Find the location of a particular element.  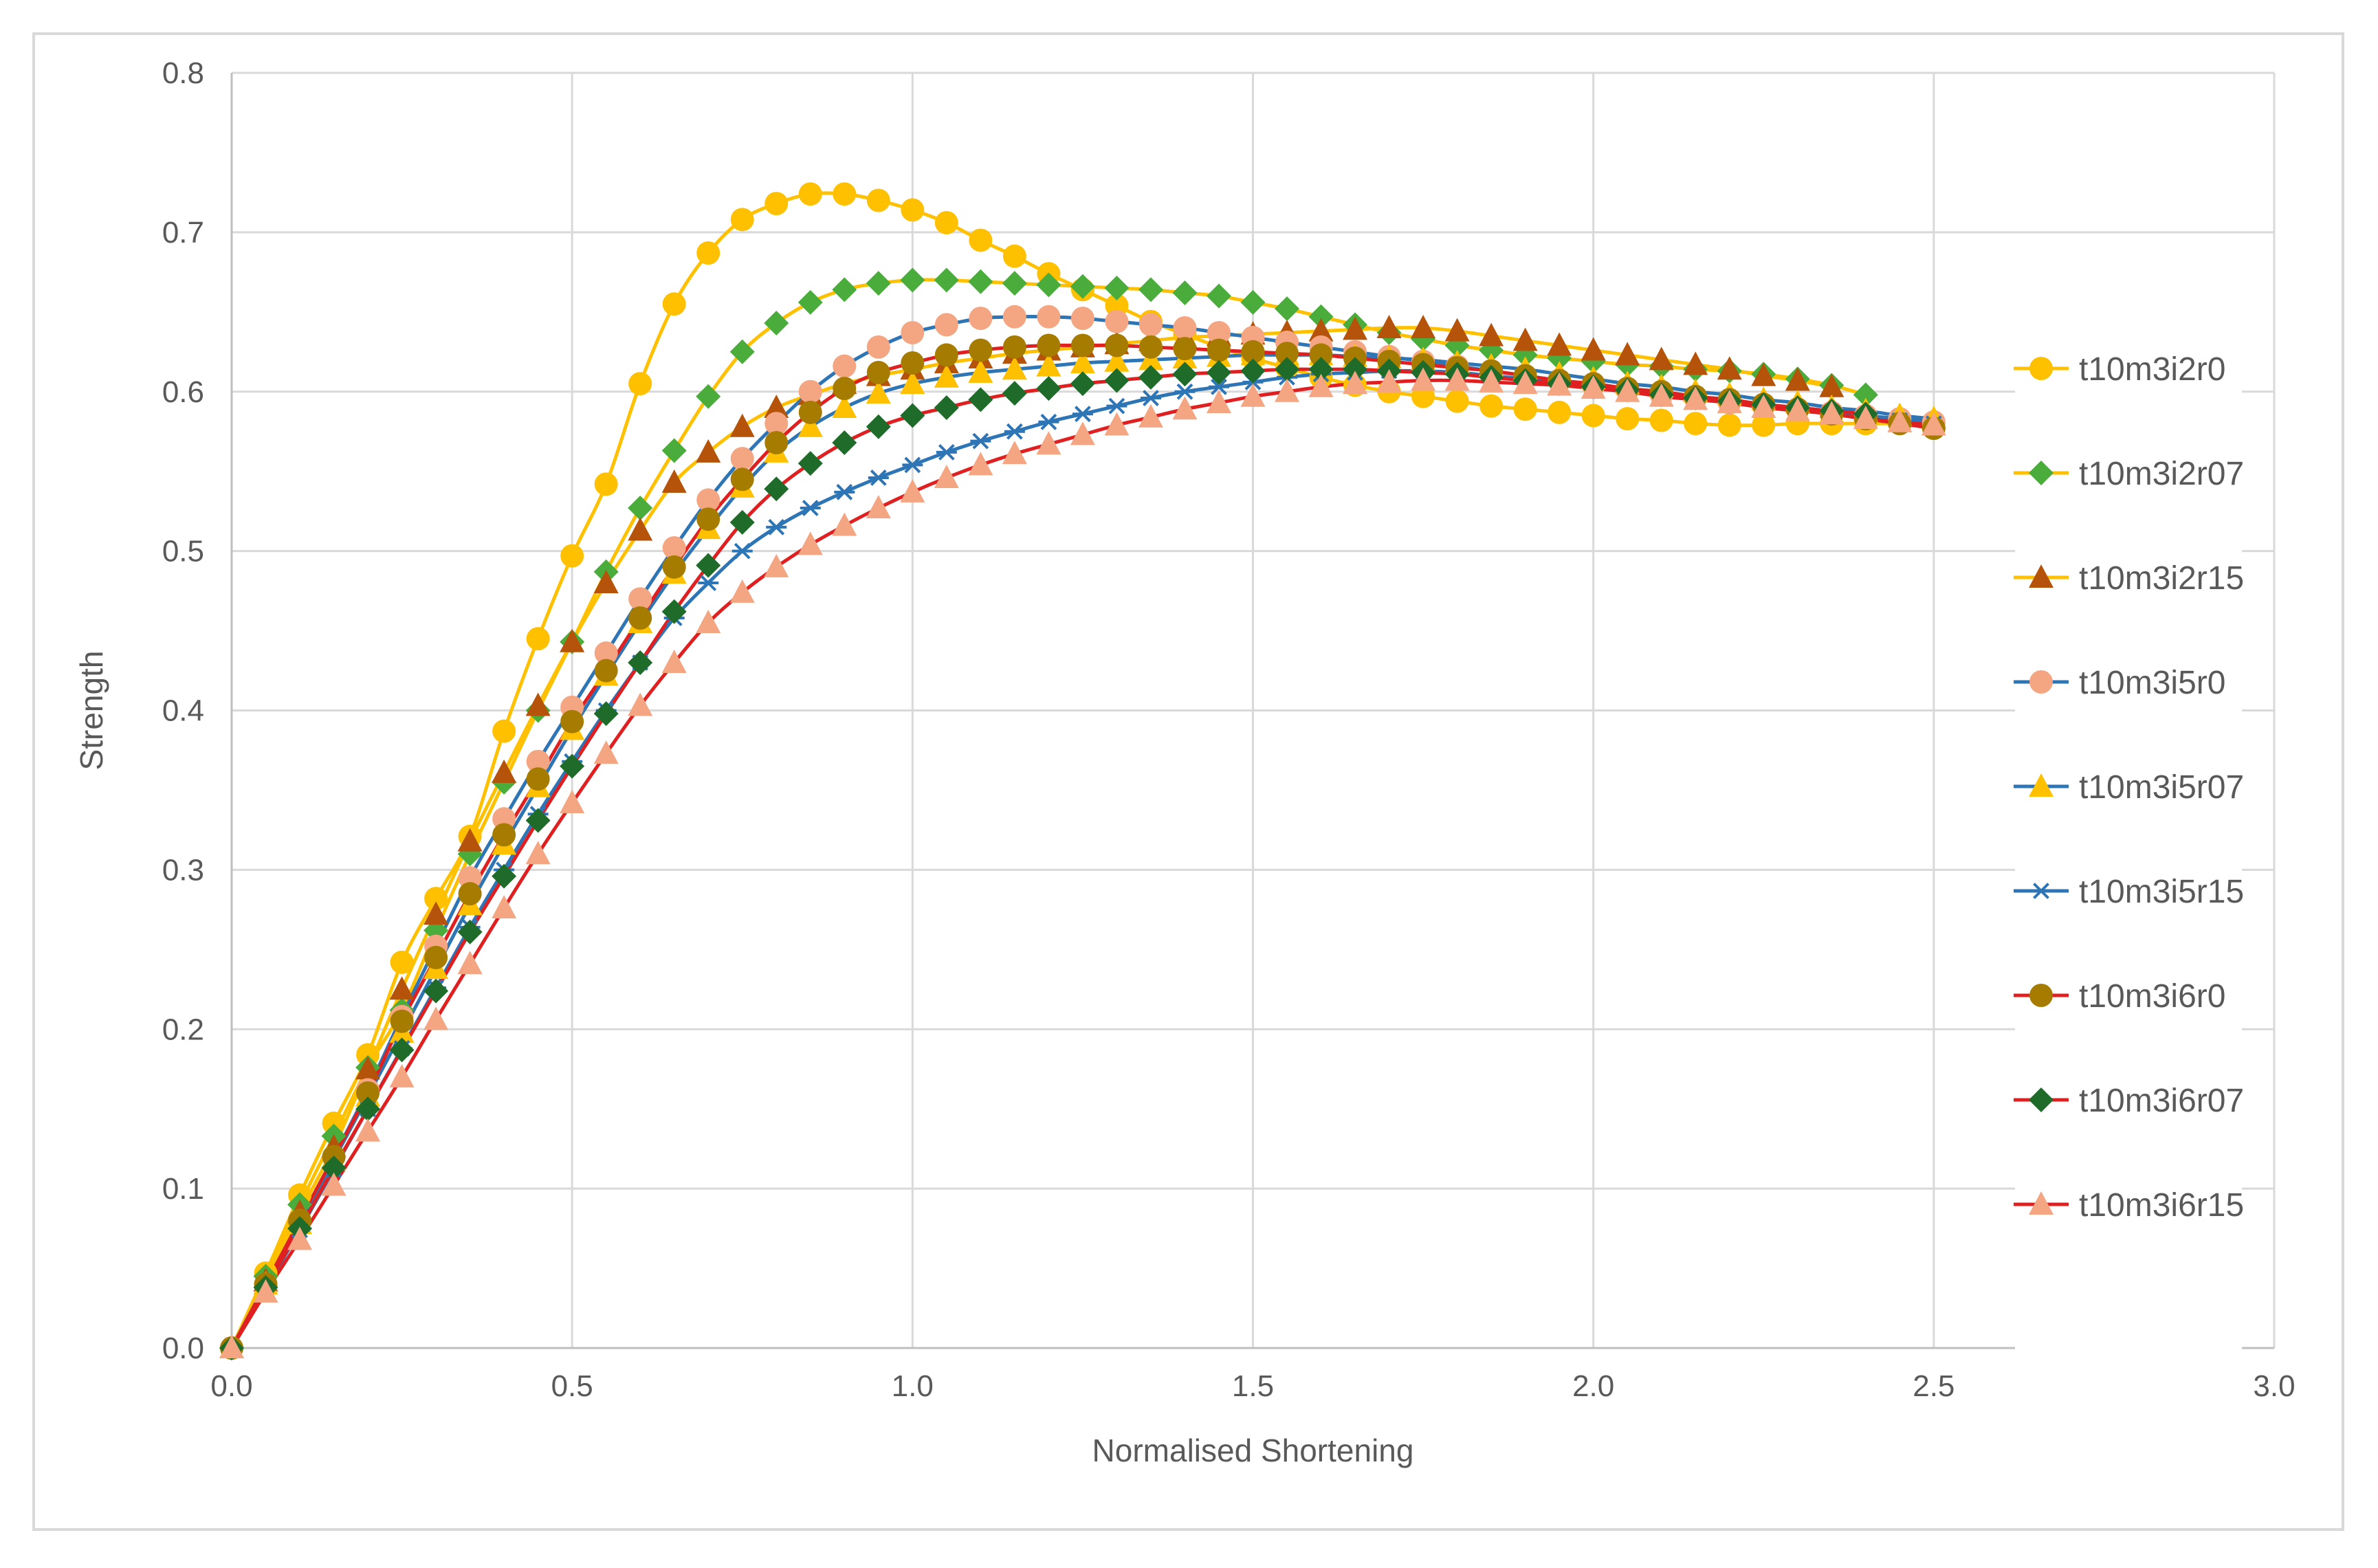

legend-label: t10m3i5r0 is located at coordinates (2152, 683).